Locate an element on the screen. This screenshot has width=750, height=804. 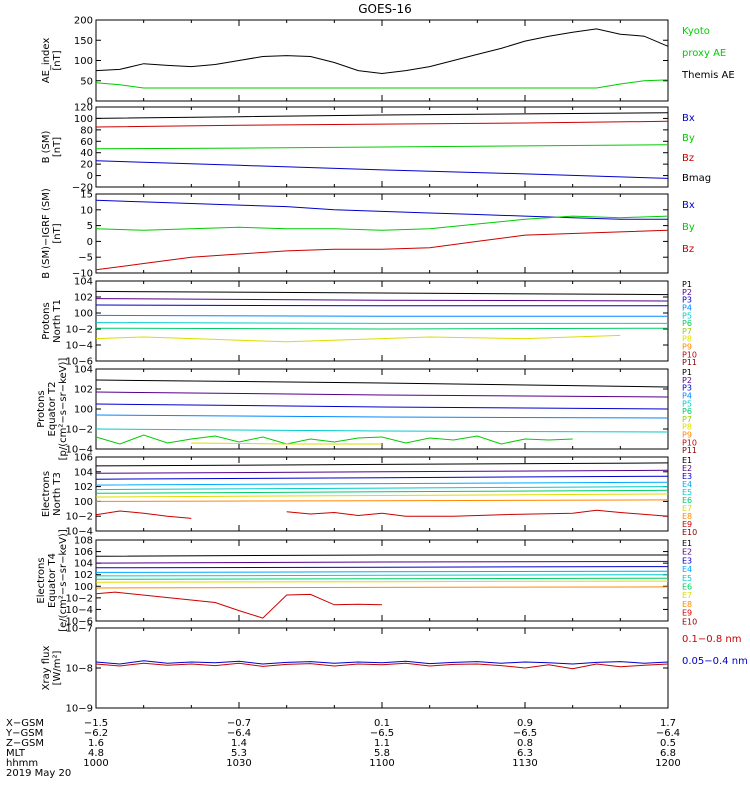
y-tick-label: 108 is located at coordinates (83, 541).